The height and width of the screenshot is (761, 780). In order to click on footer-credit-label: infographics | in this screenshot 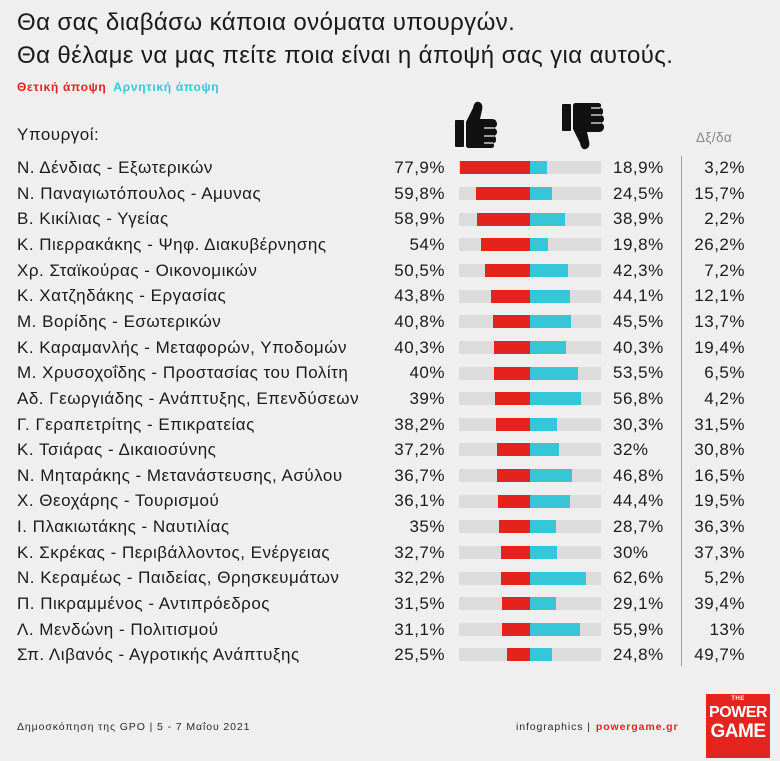, I will do `click(553, 727)`.